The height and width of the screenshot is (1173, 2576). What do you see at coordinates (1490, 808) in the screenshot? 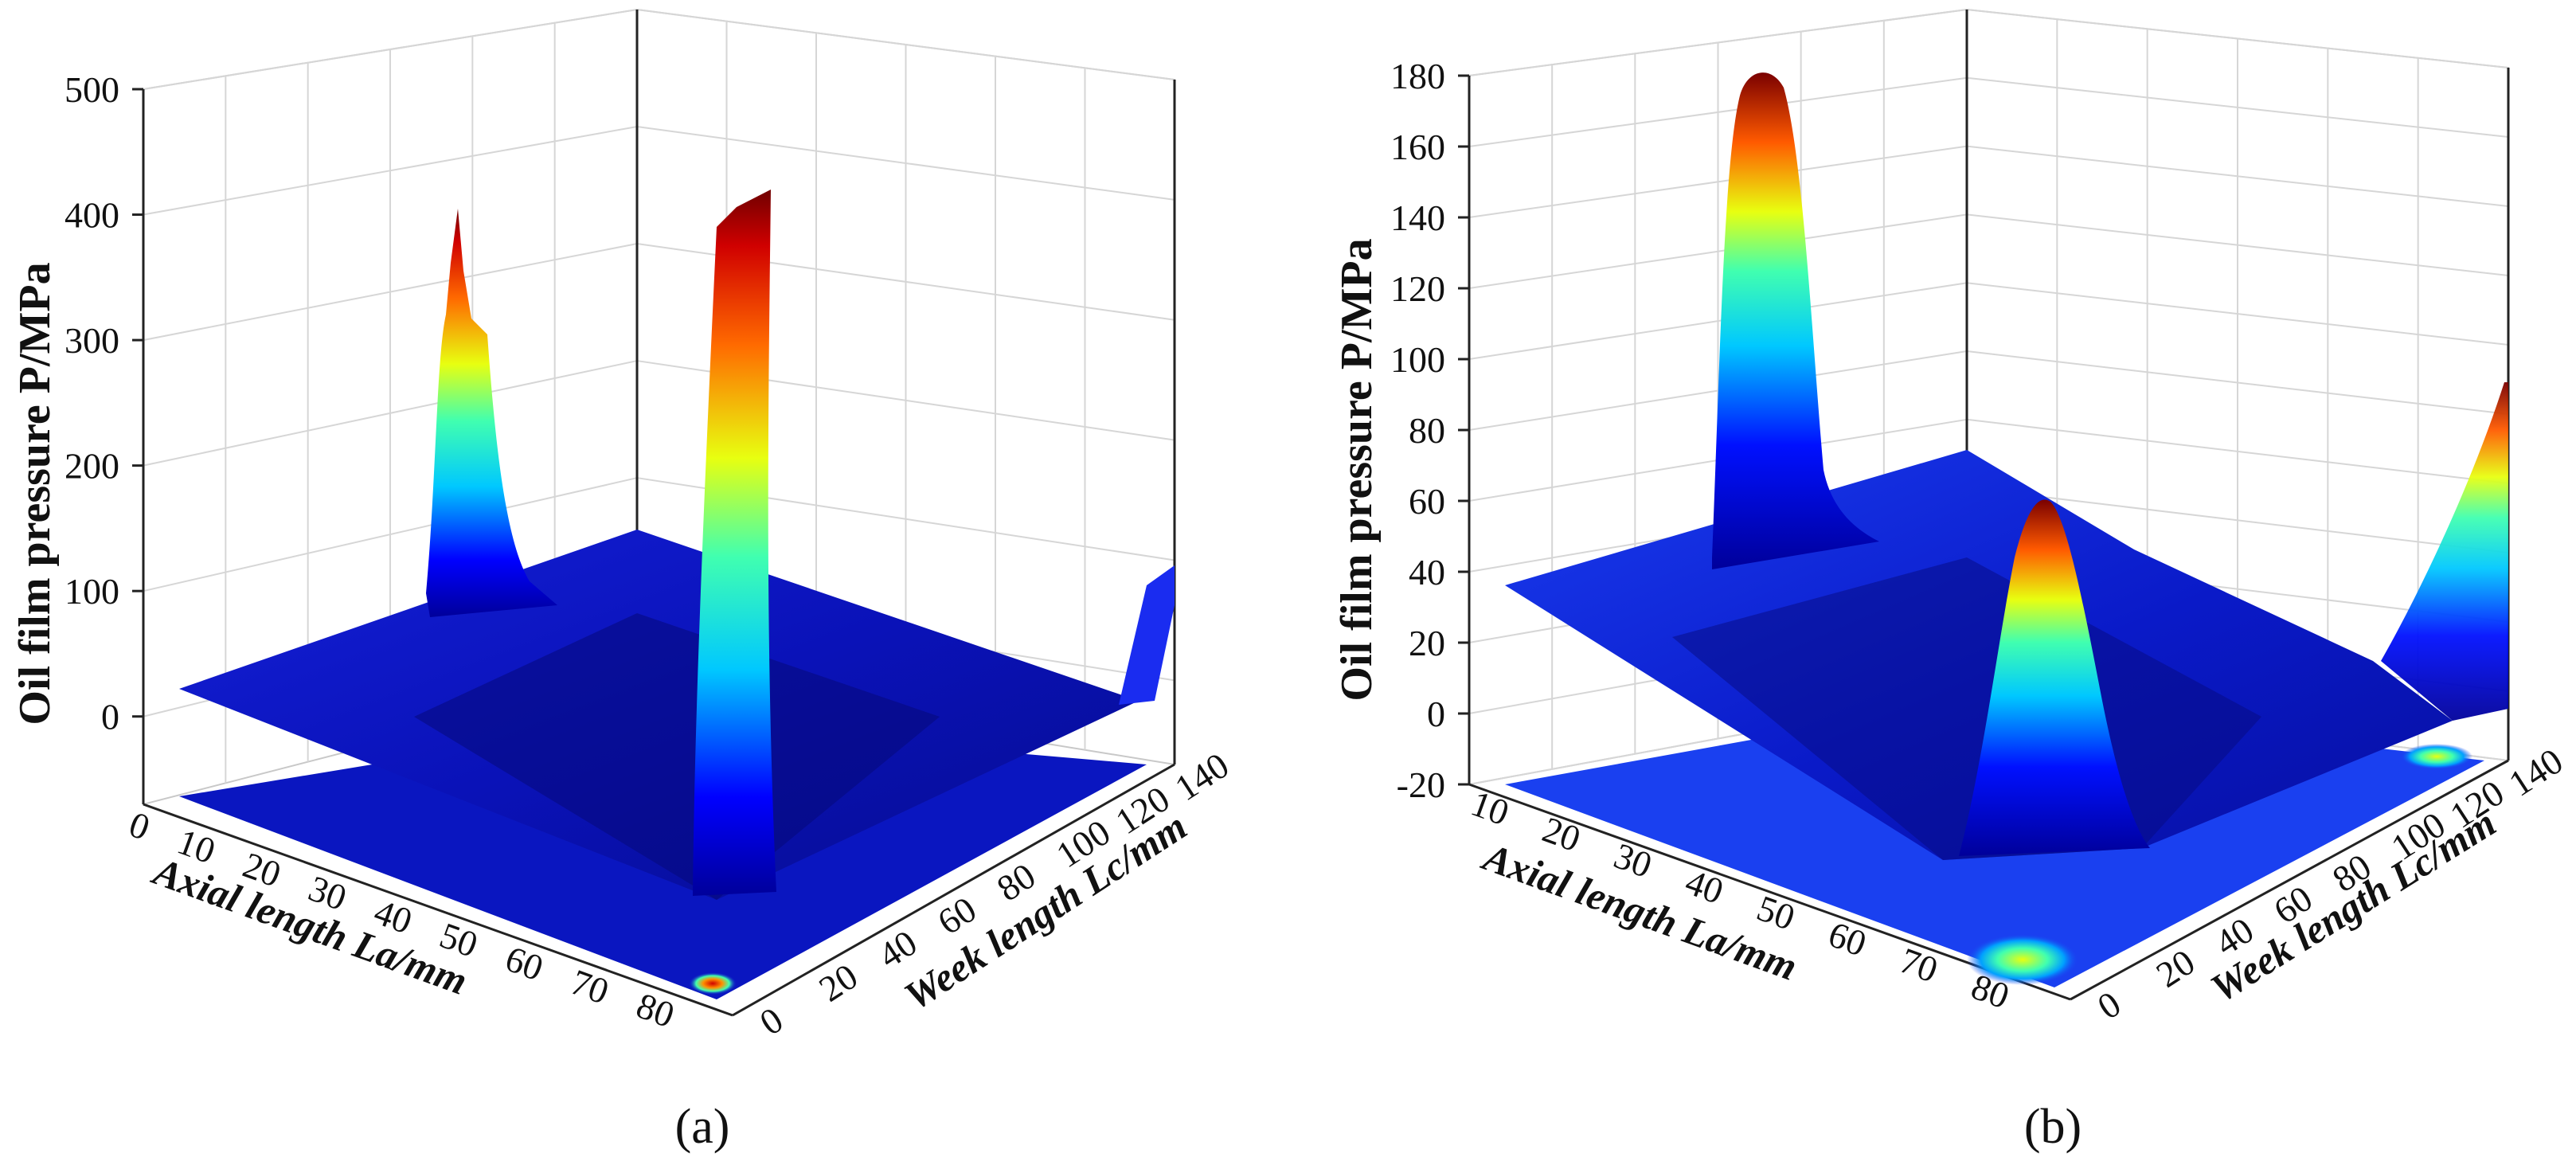
I see `chart-b-x-tick-label: 10` at bounding box center [1490, 808].